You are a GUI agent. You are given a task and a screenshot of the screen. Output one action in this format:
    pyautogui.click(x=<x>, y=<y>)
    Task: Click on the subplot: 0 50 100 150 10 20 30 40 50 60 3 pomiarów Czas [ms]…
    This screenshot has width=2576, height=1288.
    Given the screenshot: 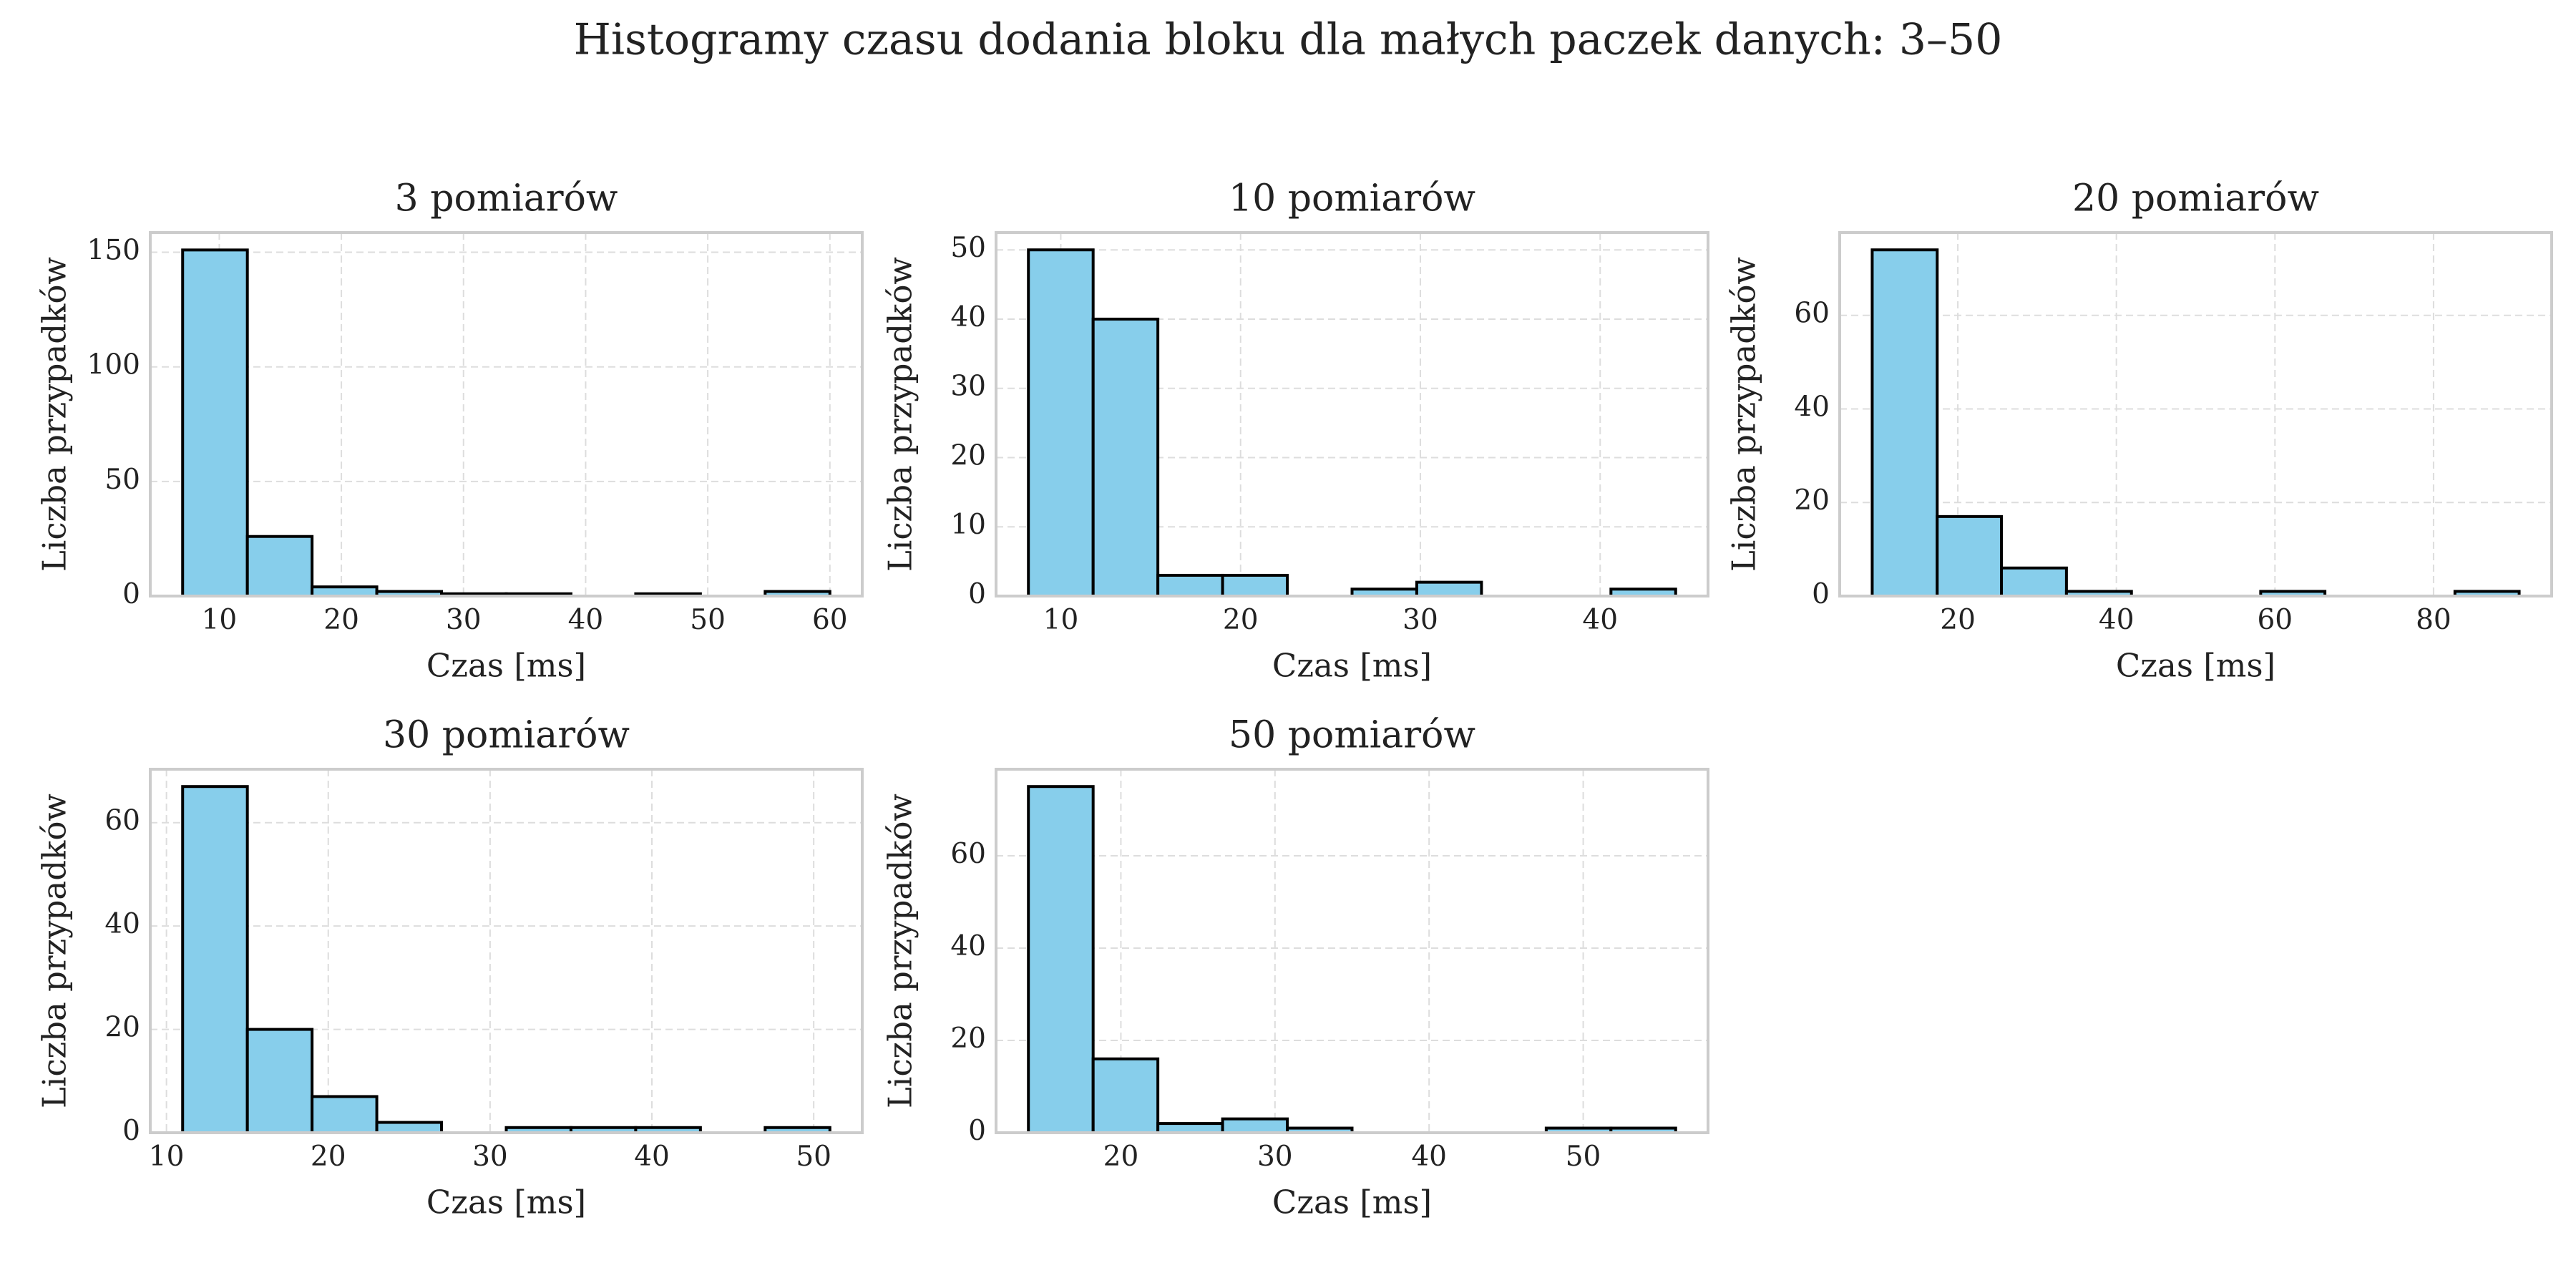 What is the action you would take?
    pyautogui.click(x=450, y=431)
    